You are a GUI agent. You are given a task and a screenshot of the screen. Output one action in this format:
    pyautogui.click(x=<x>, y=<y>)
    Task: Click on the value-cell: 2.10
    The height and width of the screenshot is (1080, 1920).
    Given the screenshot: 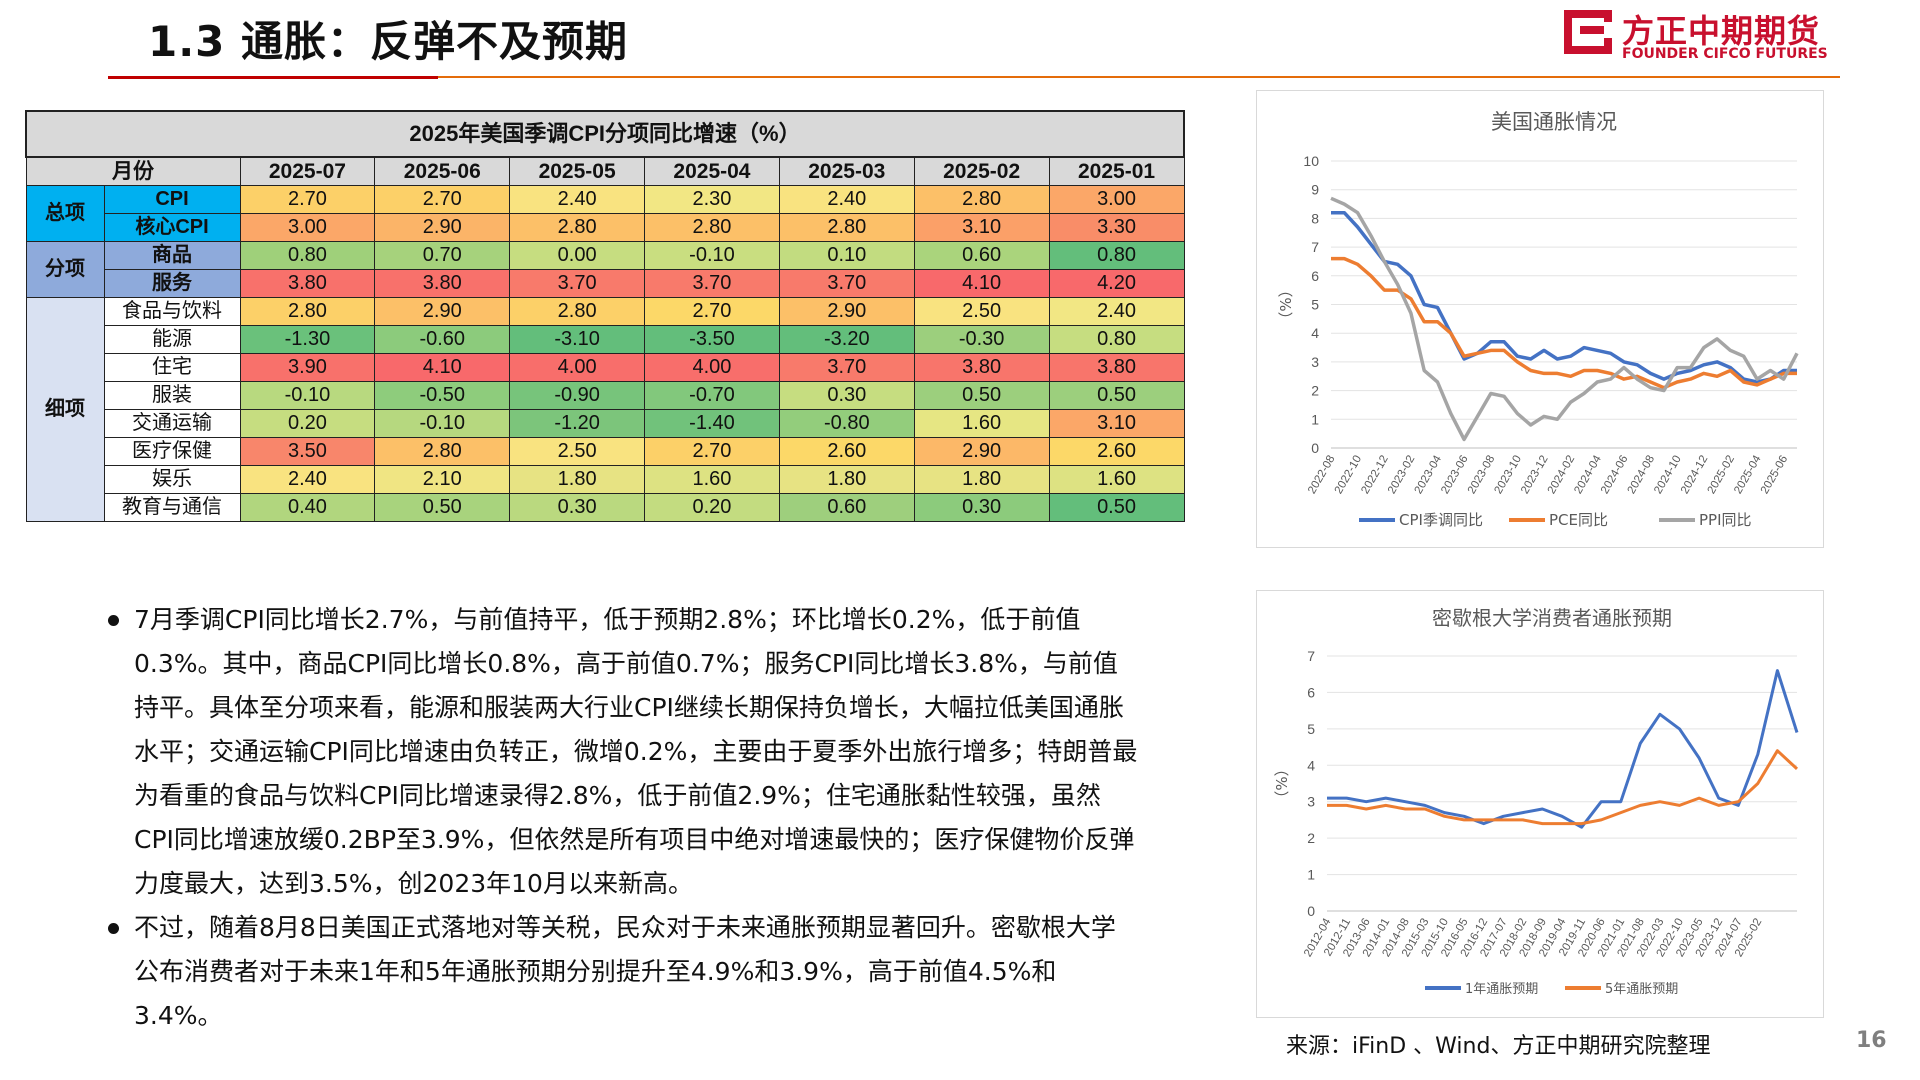 What is the action you would take?
    pyautogui.click(x=442, y=479)
    